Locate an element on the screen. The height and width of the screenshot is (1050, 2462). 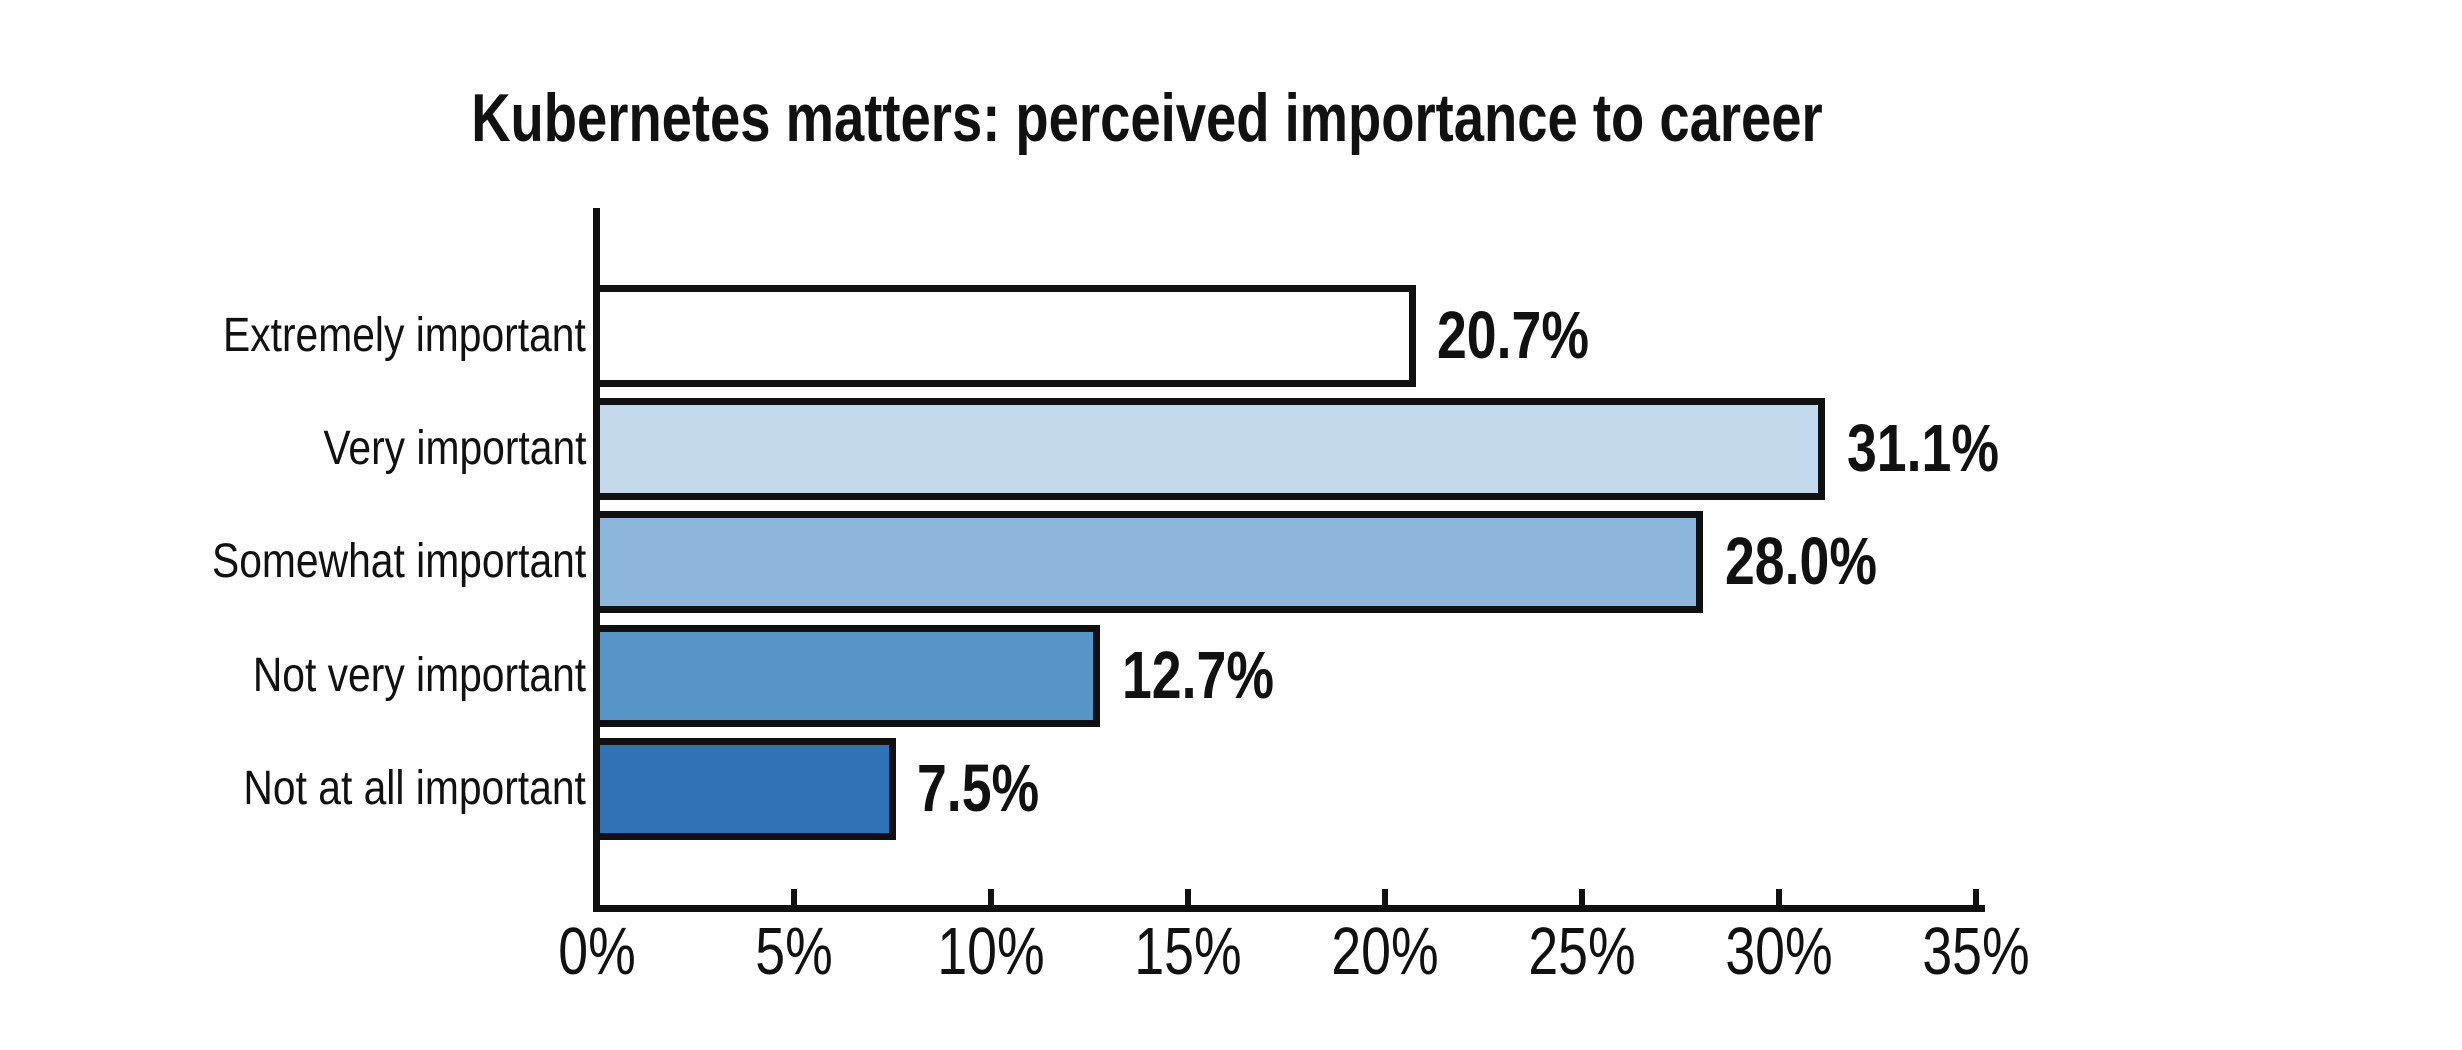
category-label-text: Not very important is located at coordinates (419, 675).